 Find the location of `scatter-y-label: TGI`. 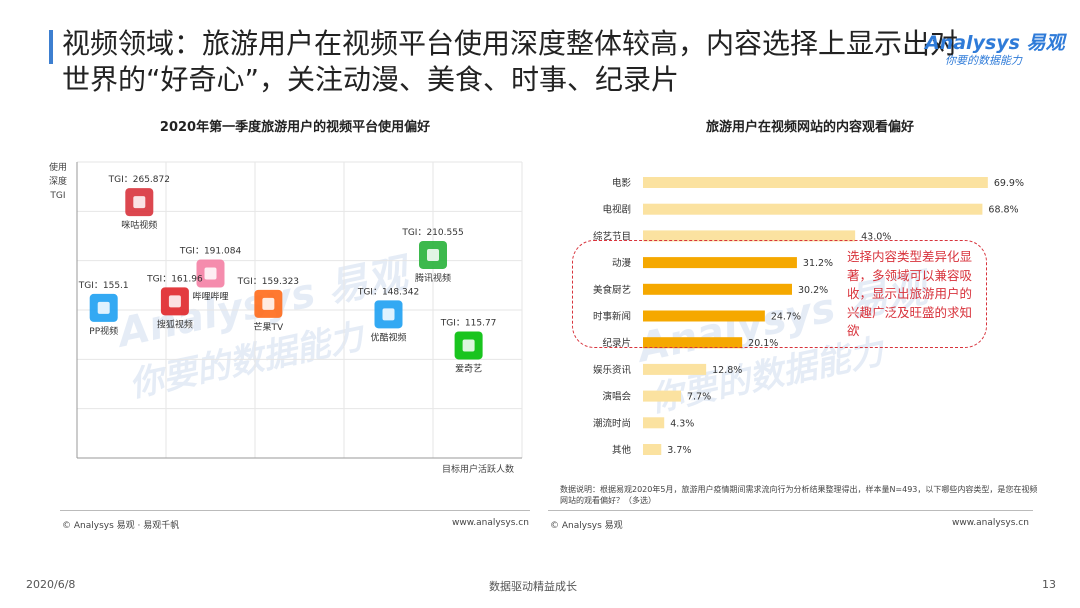

scatter-y-label: TGI is located at coordinates (57, 196).